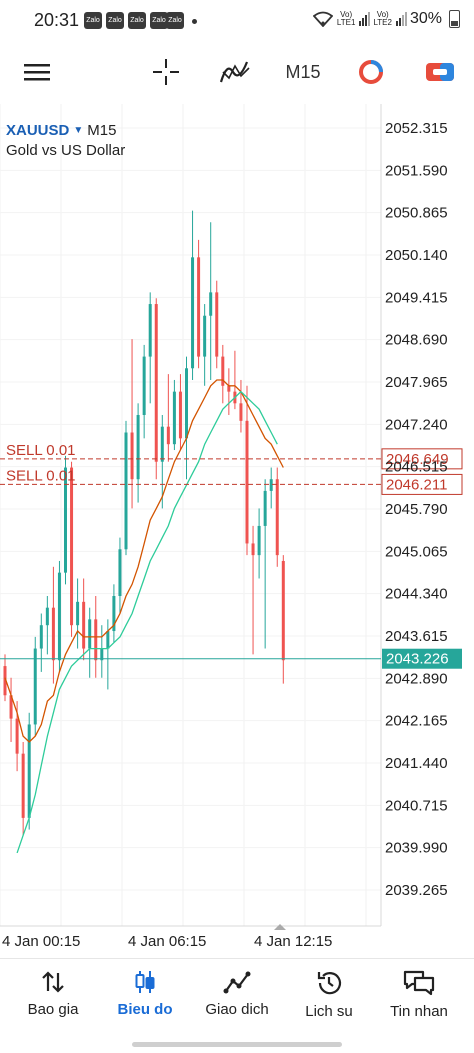 The image size is (474, 1053). I want to click on indicators-icon, so click(234, 72).